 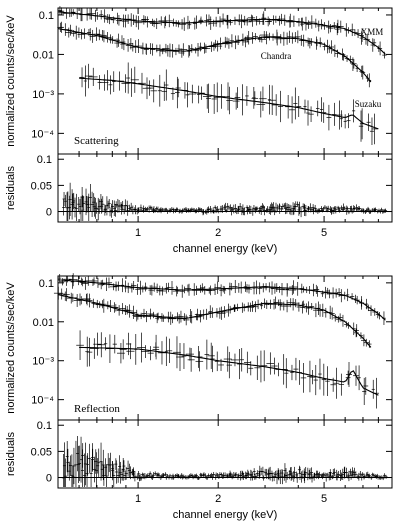 I want to click on series-chandra, so click(x=214, y=54).